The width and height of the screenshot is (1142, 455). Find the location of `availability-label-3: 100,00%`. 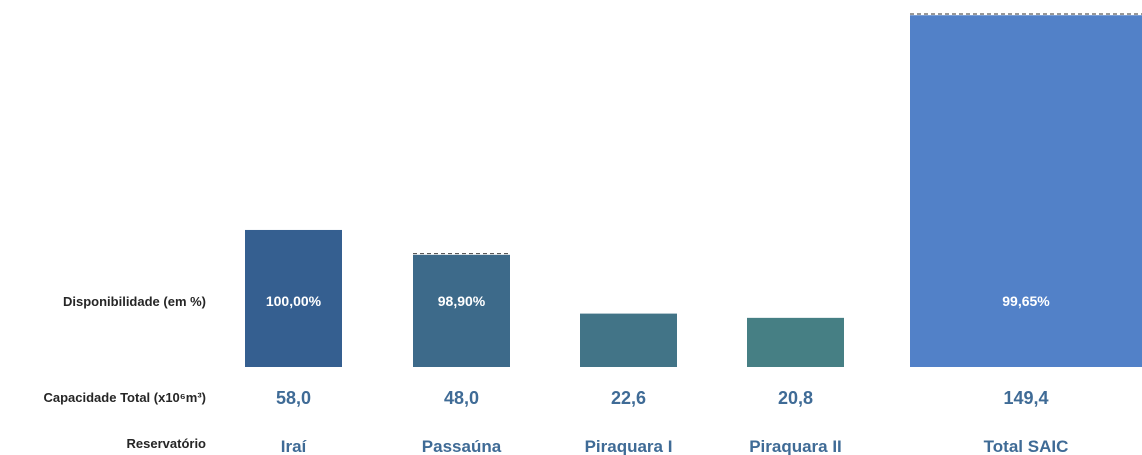

availability-label-3: 100,00% is located at coordinates (796, 301).